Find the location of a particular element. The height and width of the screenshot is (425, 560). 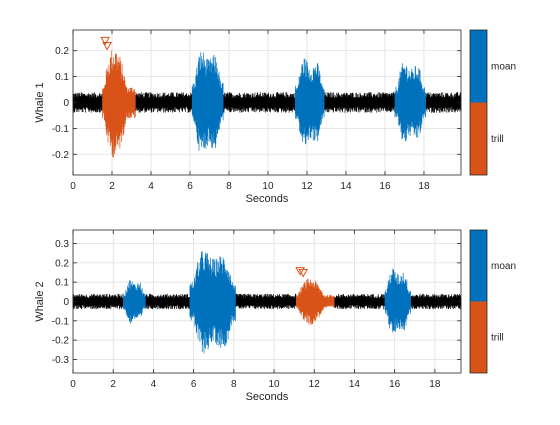

whale1-x-tick-label: 6 is located at coordinates (190, 186).